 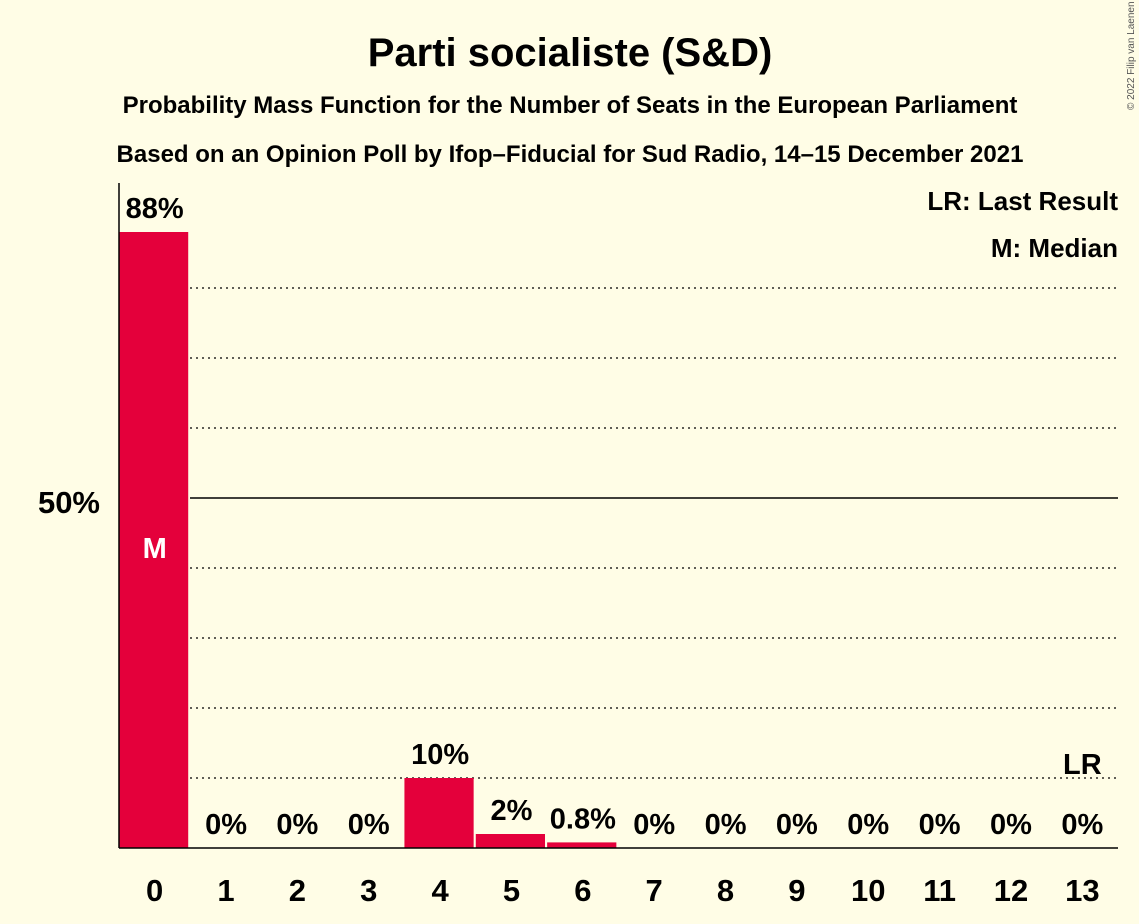 I want to click on x-tick-label-0: 0, so click(x=154, y=890).